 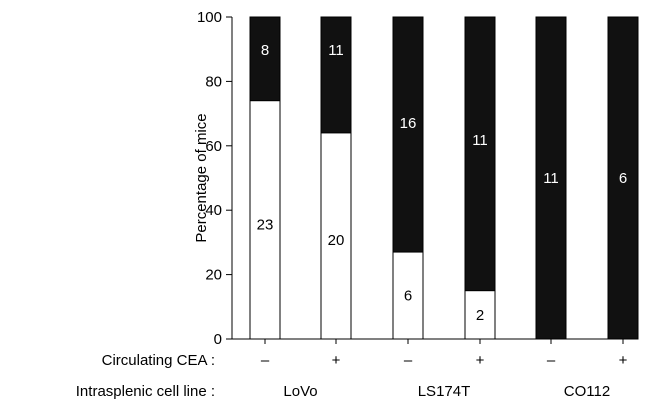 What do you see at coordinates (265, 225) in the screenshot?
I see `bar-label-lower: 23` at bounding box center [265, 225].